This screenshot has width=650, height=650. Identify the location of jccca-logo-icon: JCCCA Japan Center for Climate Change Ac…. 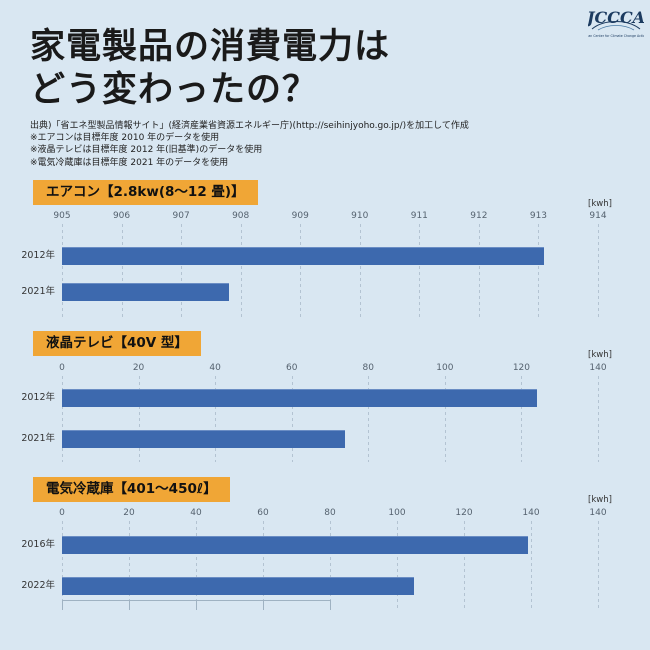
(615, 23).